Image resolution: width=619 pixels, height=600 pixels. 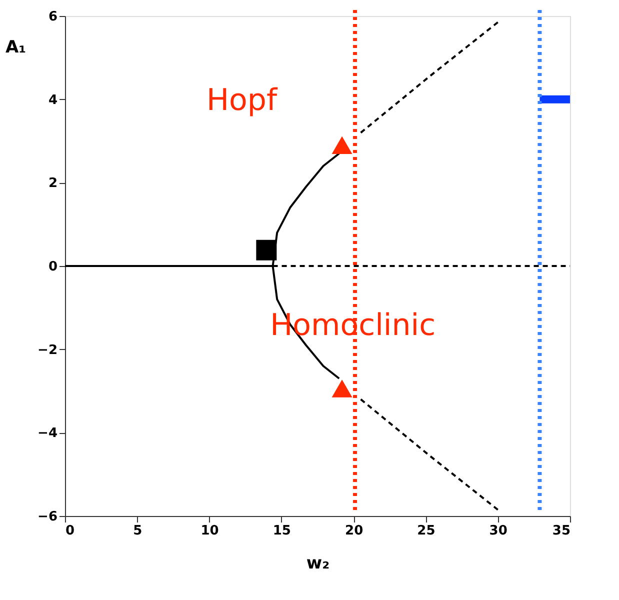 I want to click on x-tick-label: 35, so click(x=561, y=531).